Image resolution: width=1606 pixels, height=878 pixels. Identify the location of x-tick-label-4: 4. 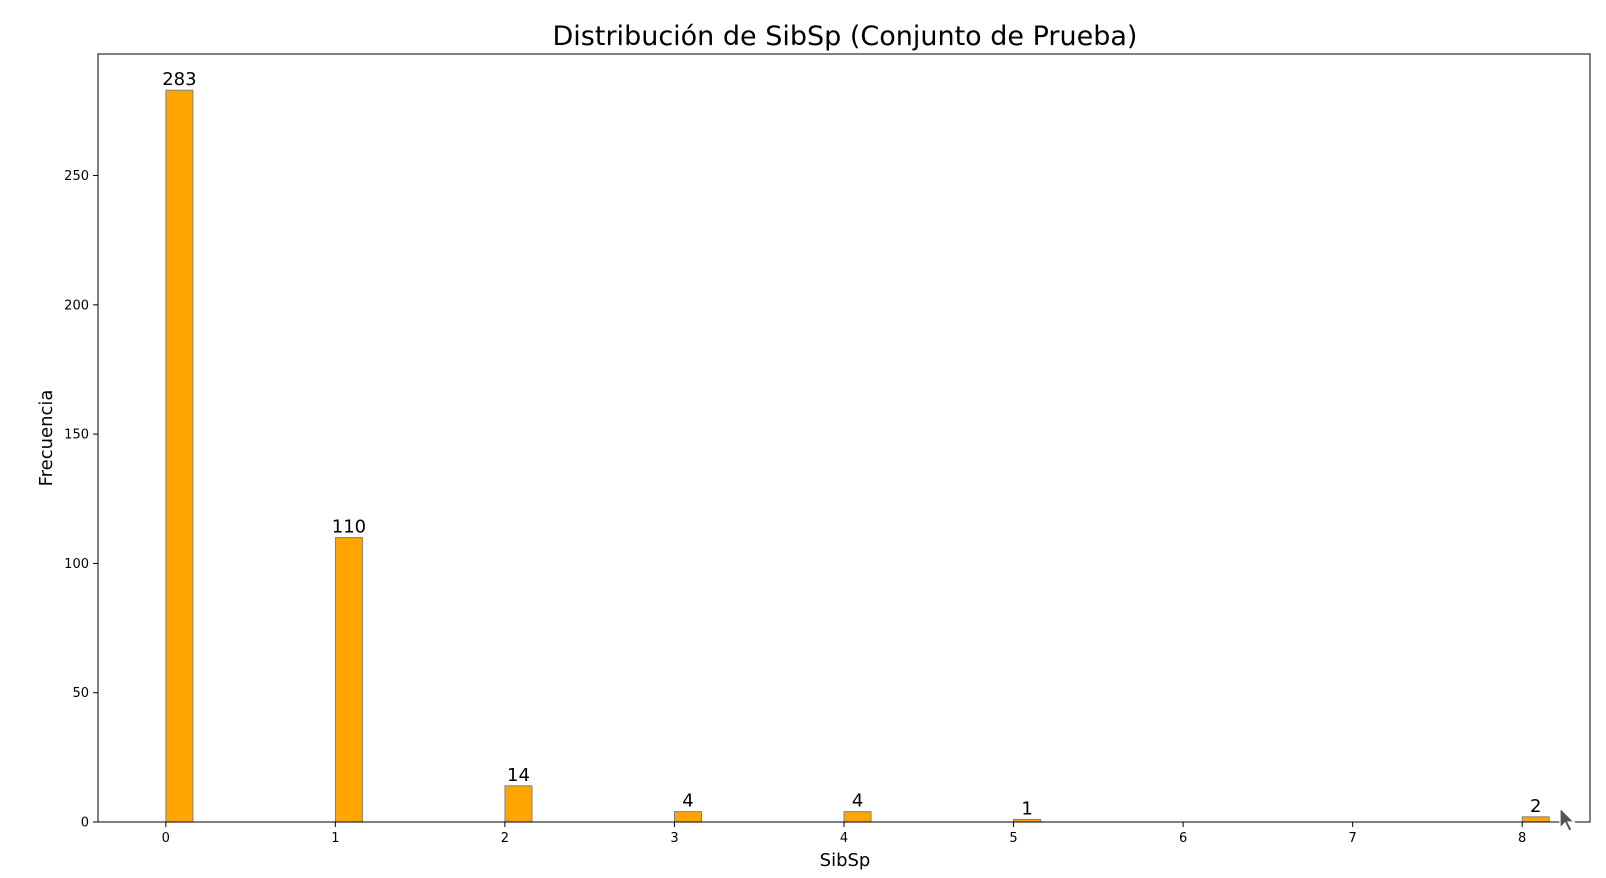
(844, 838).